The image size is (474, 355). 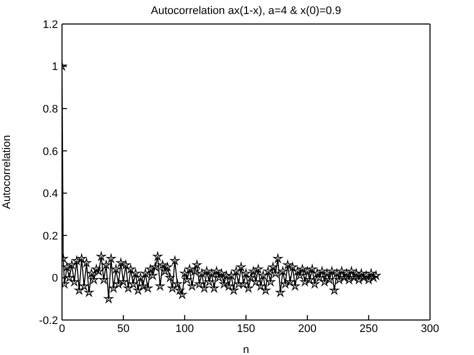 What do you see at coordinates (184, 328) in the screenshot?
I see `x-tick-label: 100` at bounding box center [184, 328].